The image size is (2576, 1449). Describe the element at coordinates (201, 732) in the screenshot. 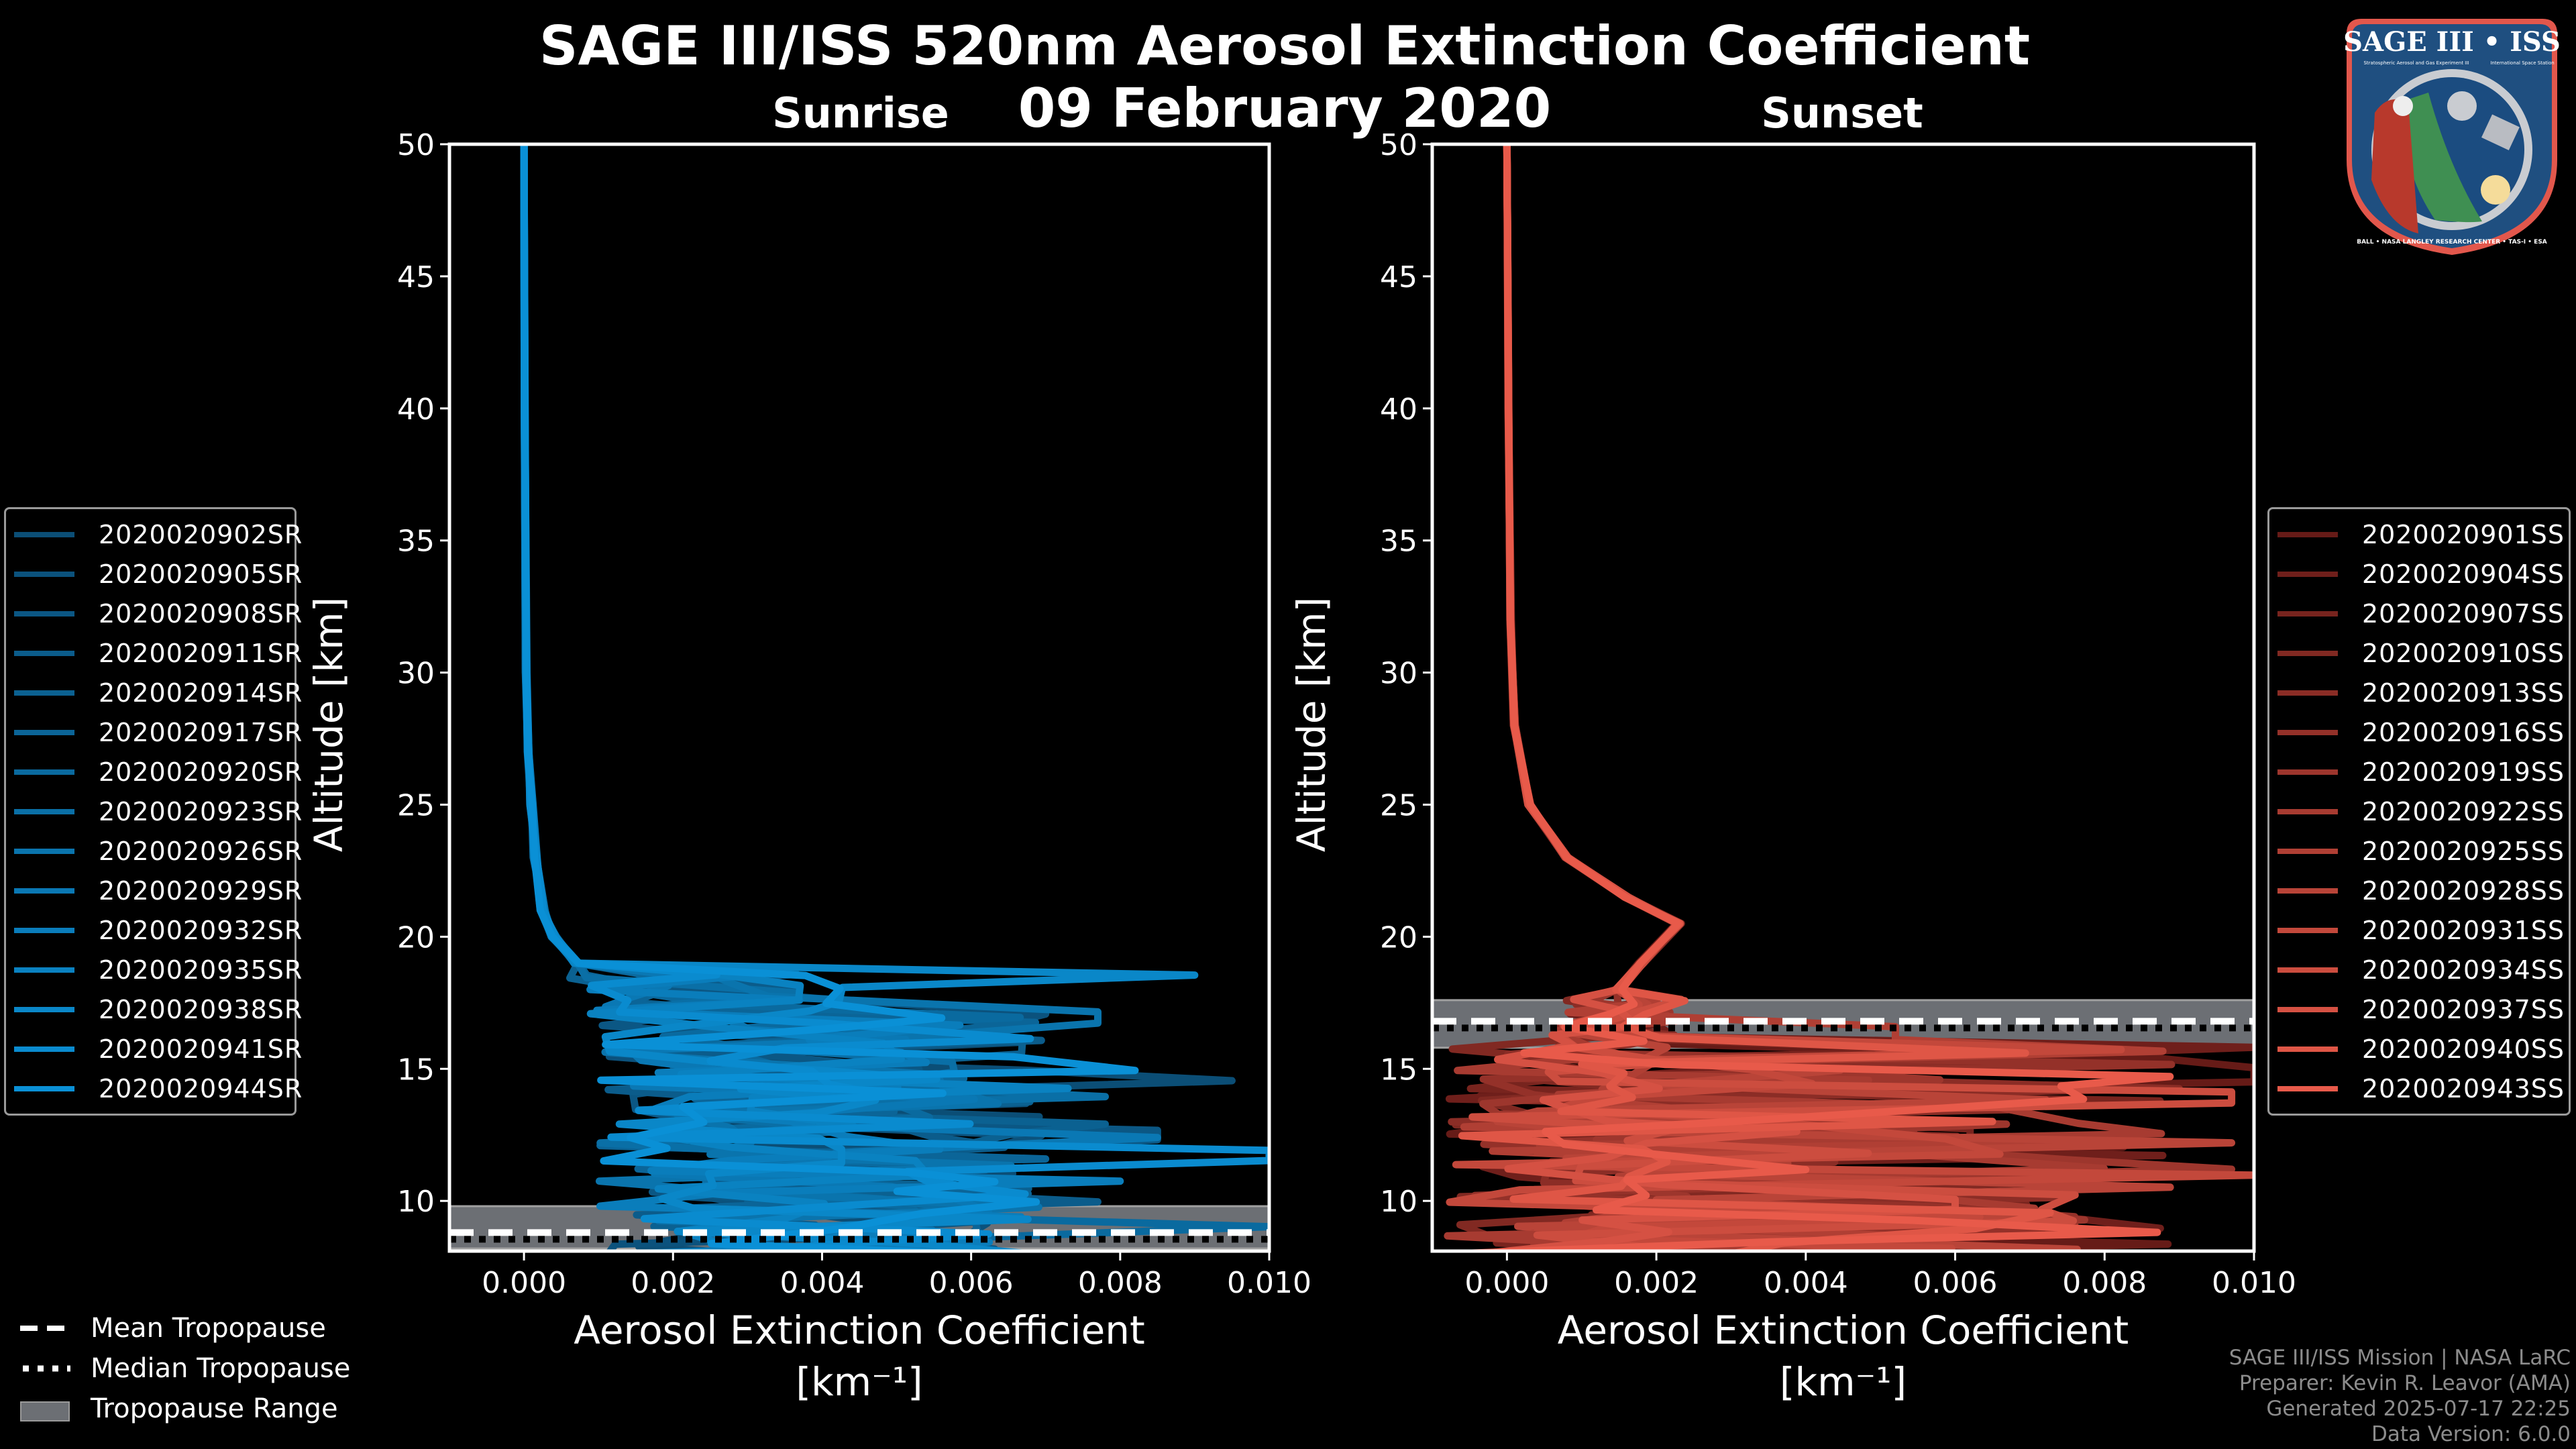

I see `legend-label: 2020020917SR` at that location.